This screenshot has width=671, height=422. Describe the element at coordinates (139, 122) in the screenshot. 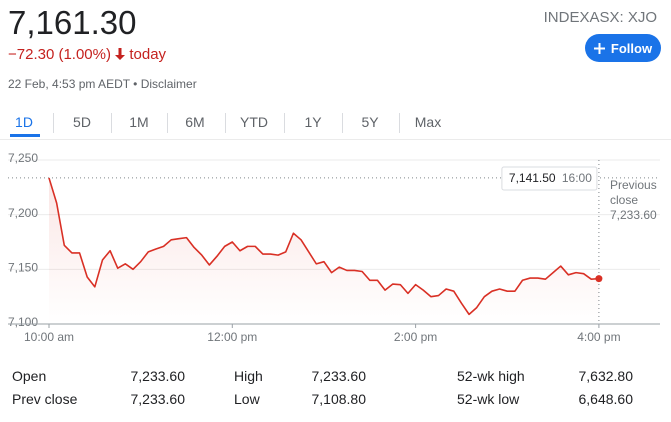

I see `range-tab: 1M` at that location.